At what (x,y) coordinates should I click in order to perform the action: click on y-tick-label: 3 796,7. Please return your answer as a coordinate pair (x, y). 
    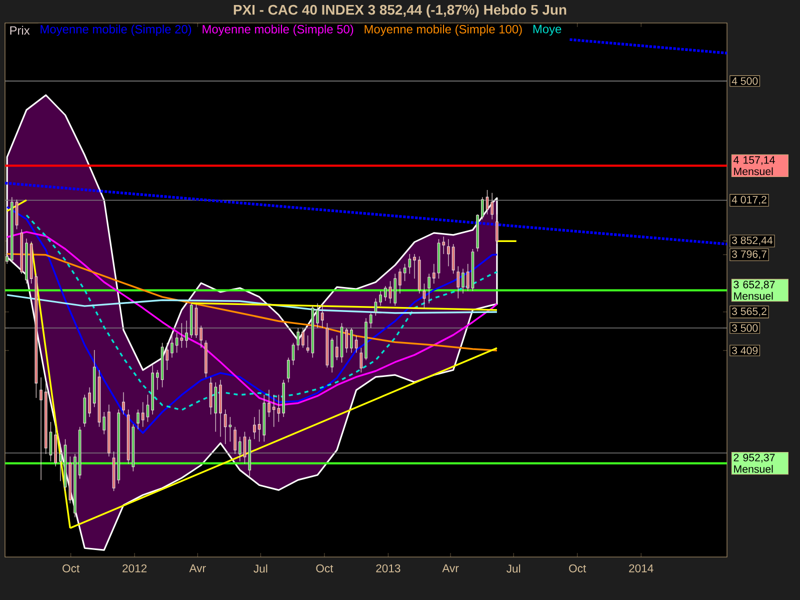
    Looking at the image, I should click on (749, 255).